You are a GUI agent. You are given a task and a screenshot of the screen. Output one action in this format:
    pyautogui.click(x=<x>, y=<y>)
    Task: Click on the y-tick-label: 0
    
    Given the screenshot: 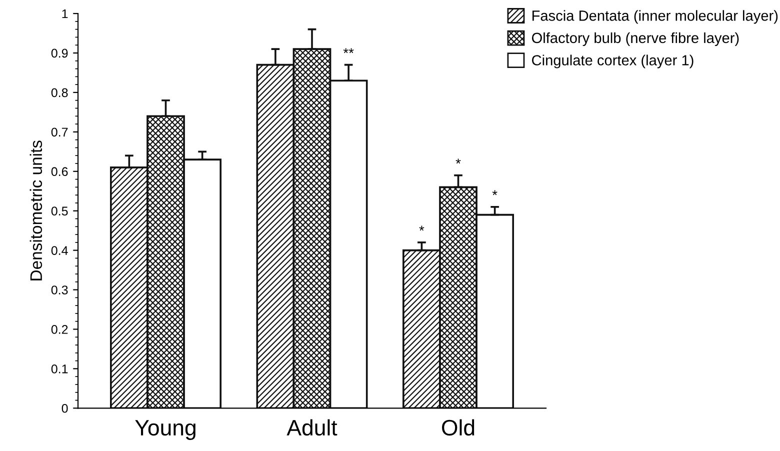 What is the action you would take?
    pyautogui.click(x=65, y=408)
    